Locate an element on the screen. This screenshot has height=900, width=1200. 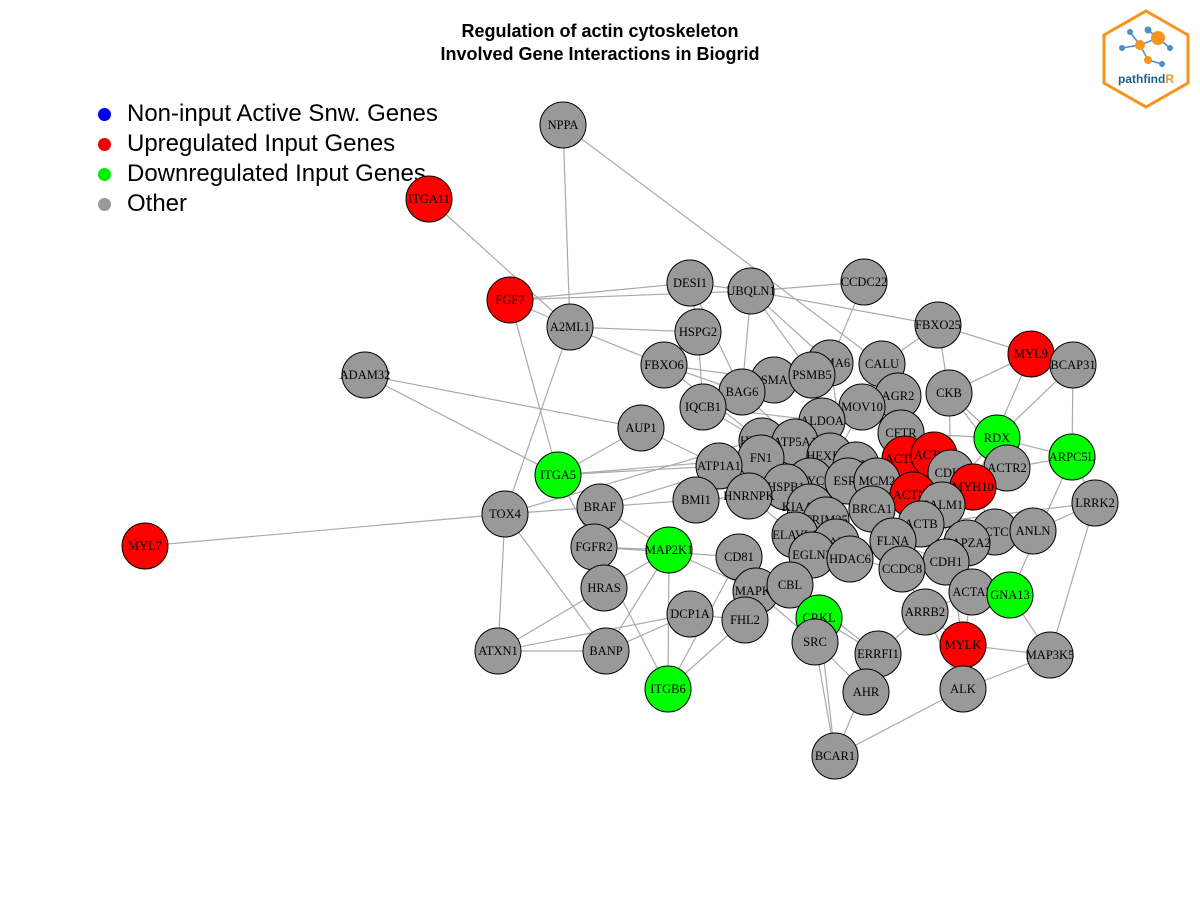
edge-fgf7-desi1 is located at coordinates (600, 291).